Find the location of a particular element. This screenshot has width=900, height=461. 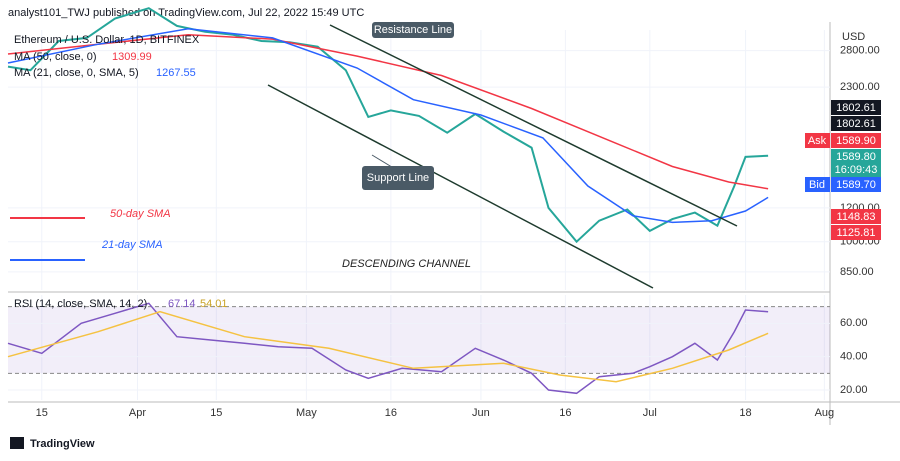

bid-tag-box is located at coordinates (817, 184).